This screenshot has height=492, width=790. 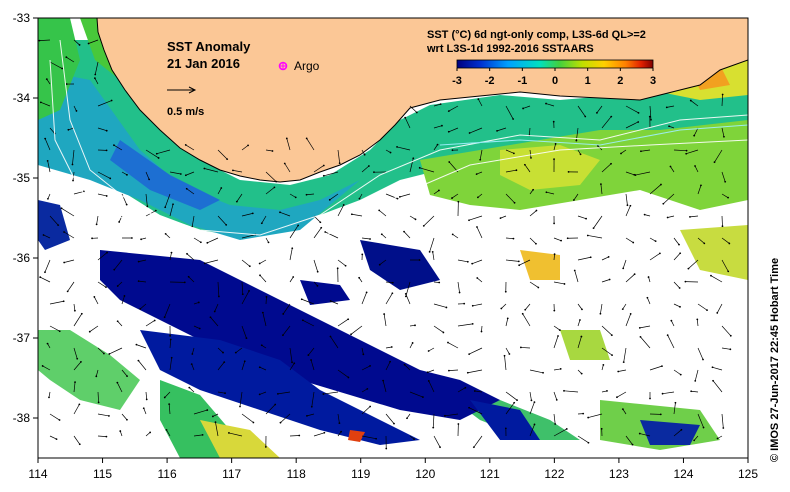 What do you see at coordinates (555, 64) in the screenshot?
I see `colorbar-gradient` at bounding box center [555, 64].